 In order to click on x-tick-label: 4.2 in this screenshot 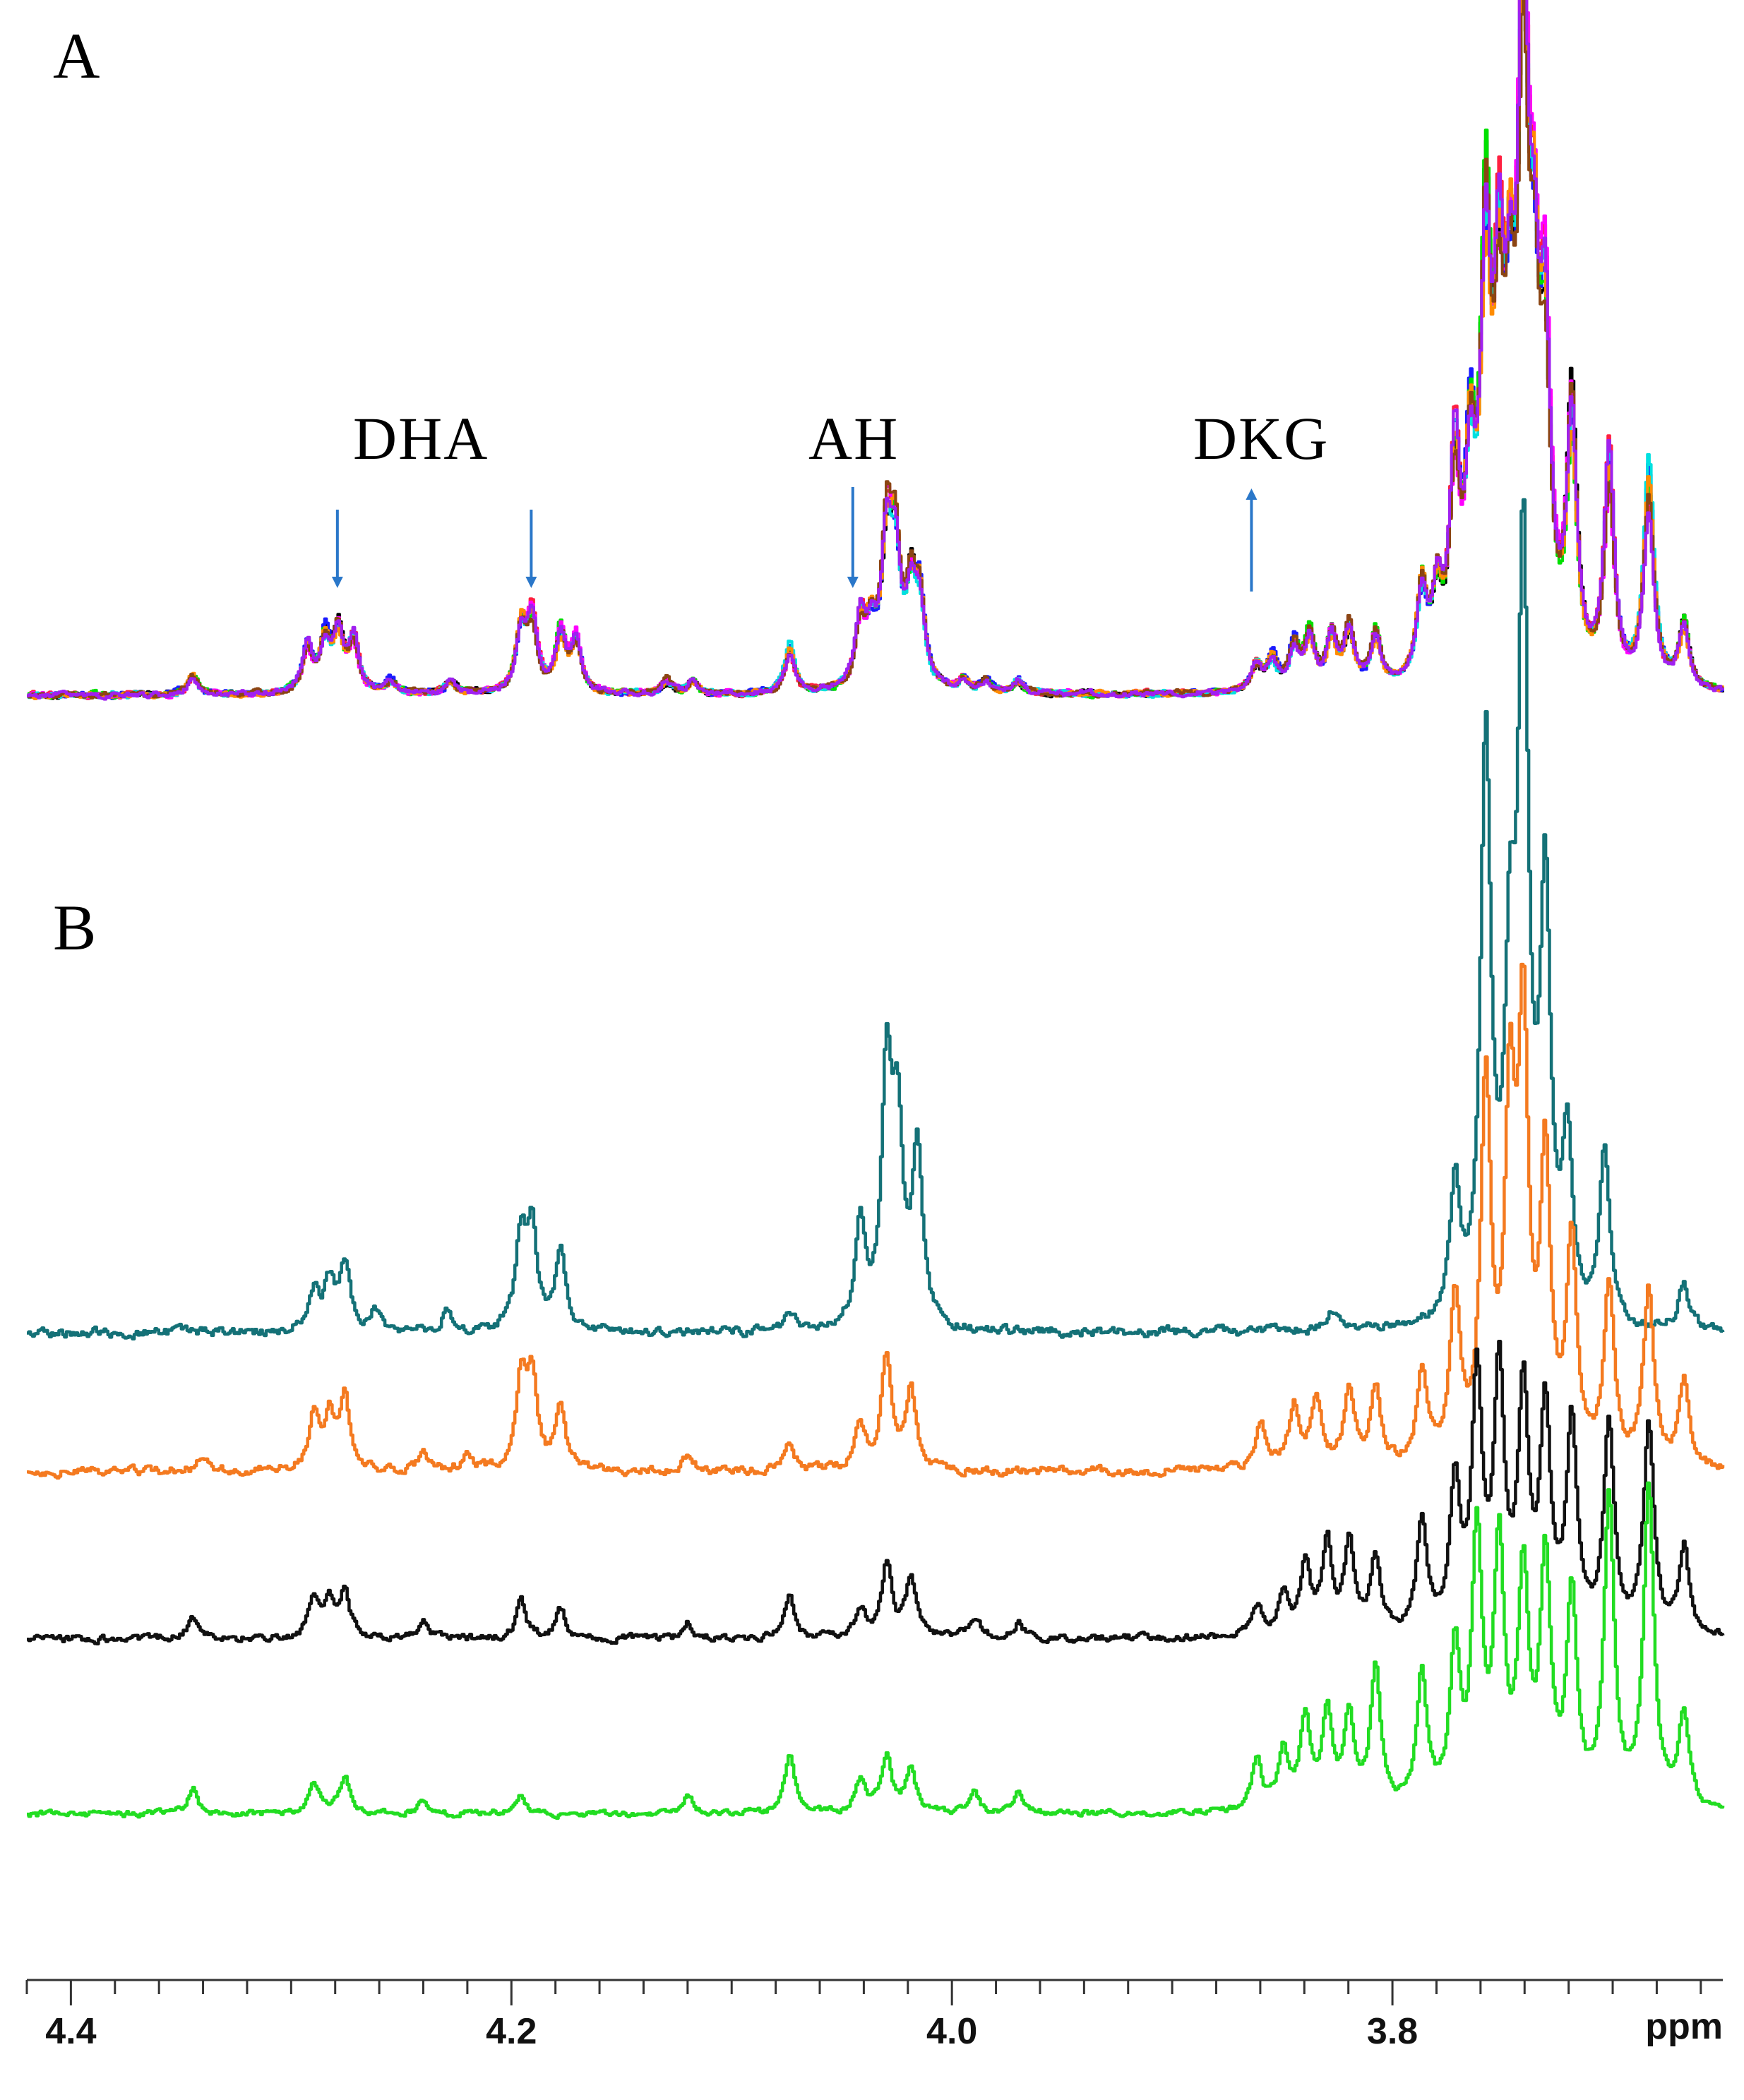, I will do `click(511, 2032)`.